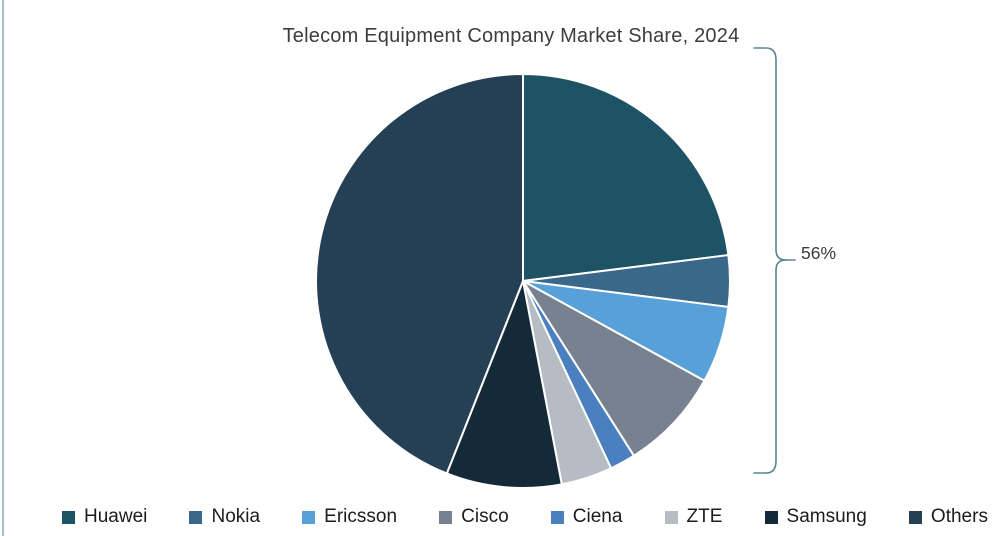 Image resolution: width=1000 pixels, height=536 pixels. I want to click on legend-item-samsung: Samsung, so click(815, 517).